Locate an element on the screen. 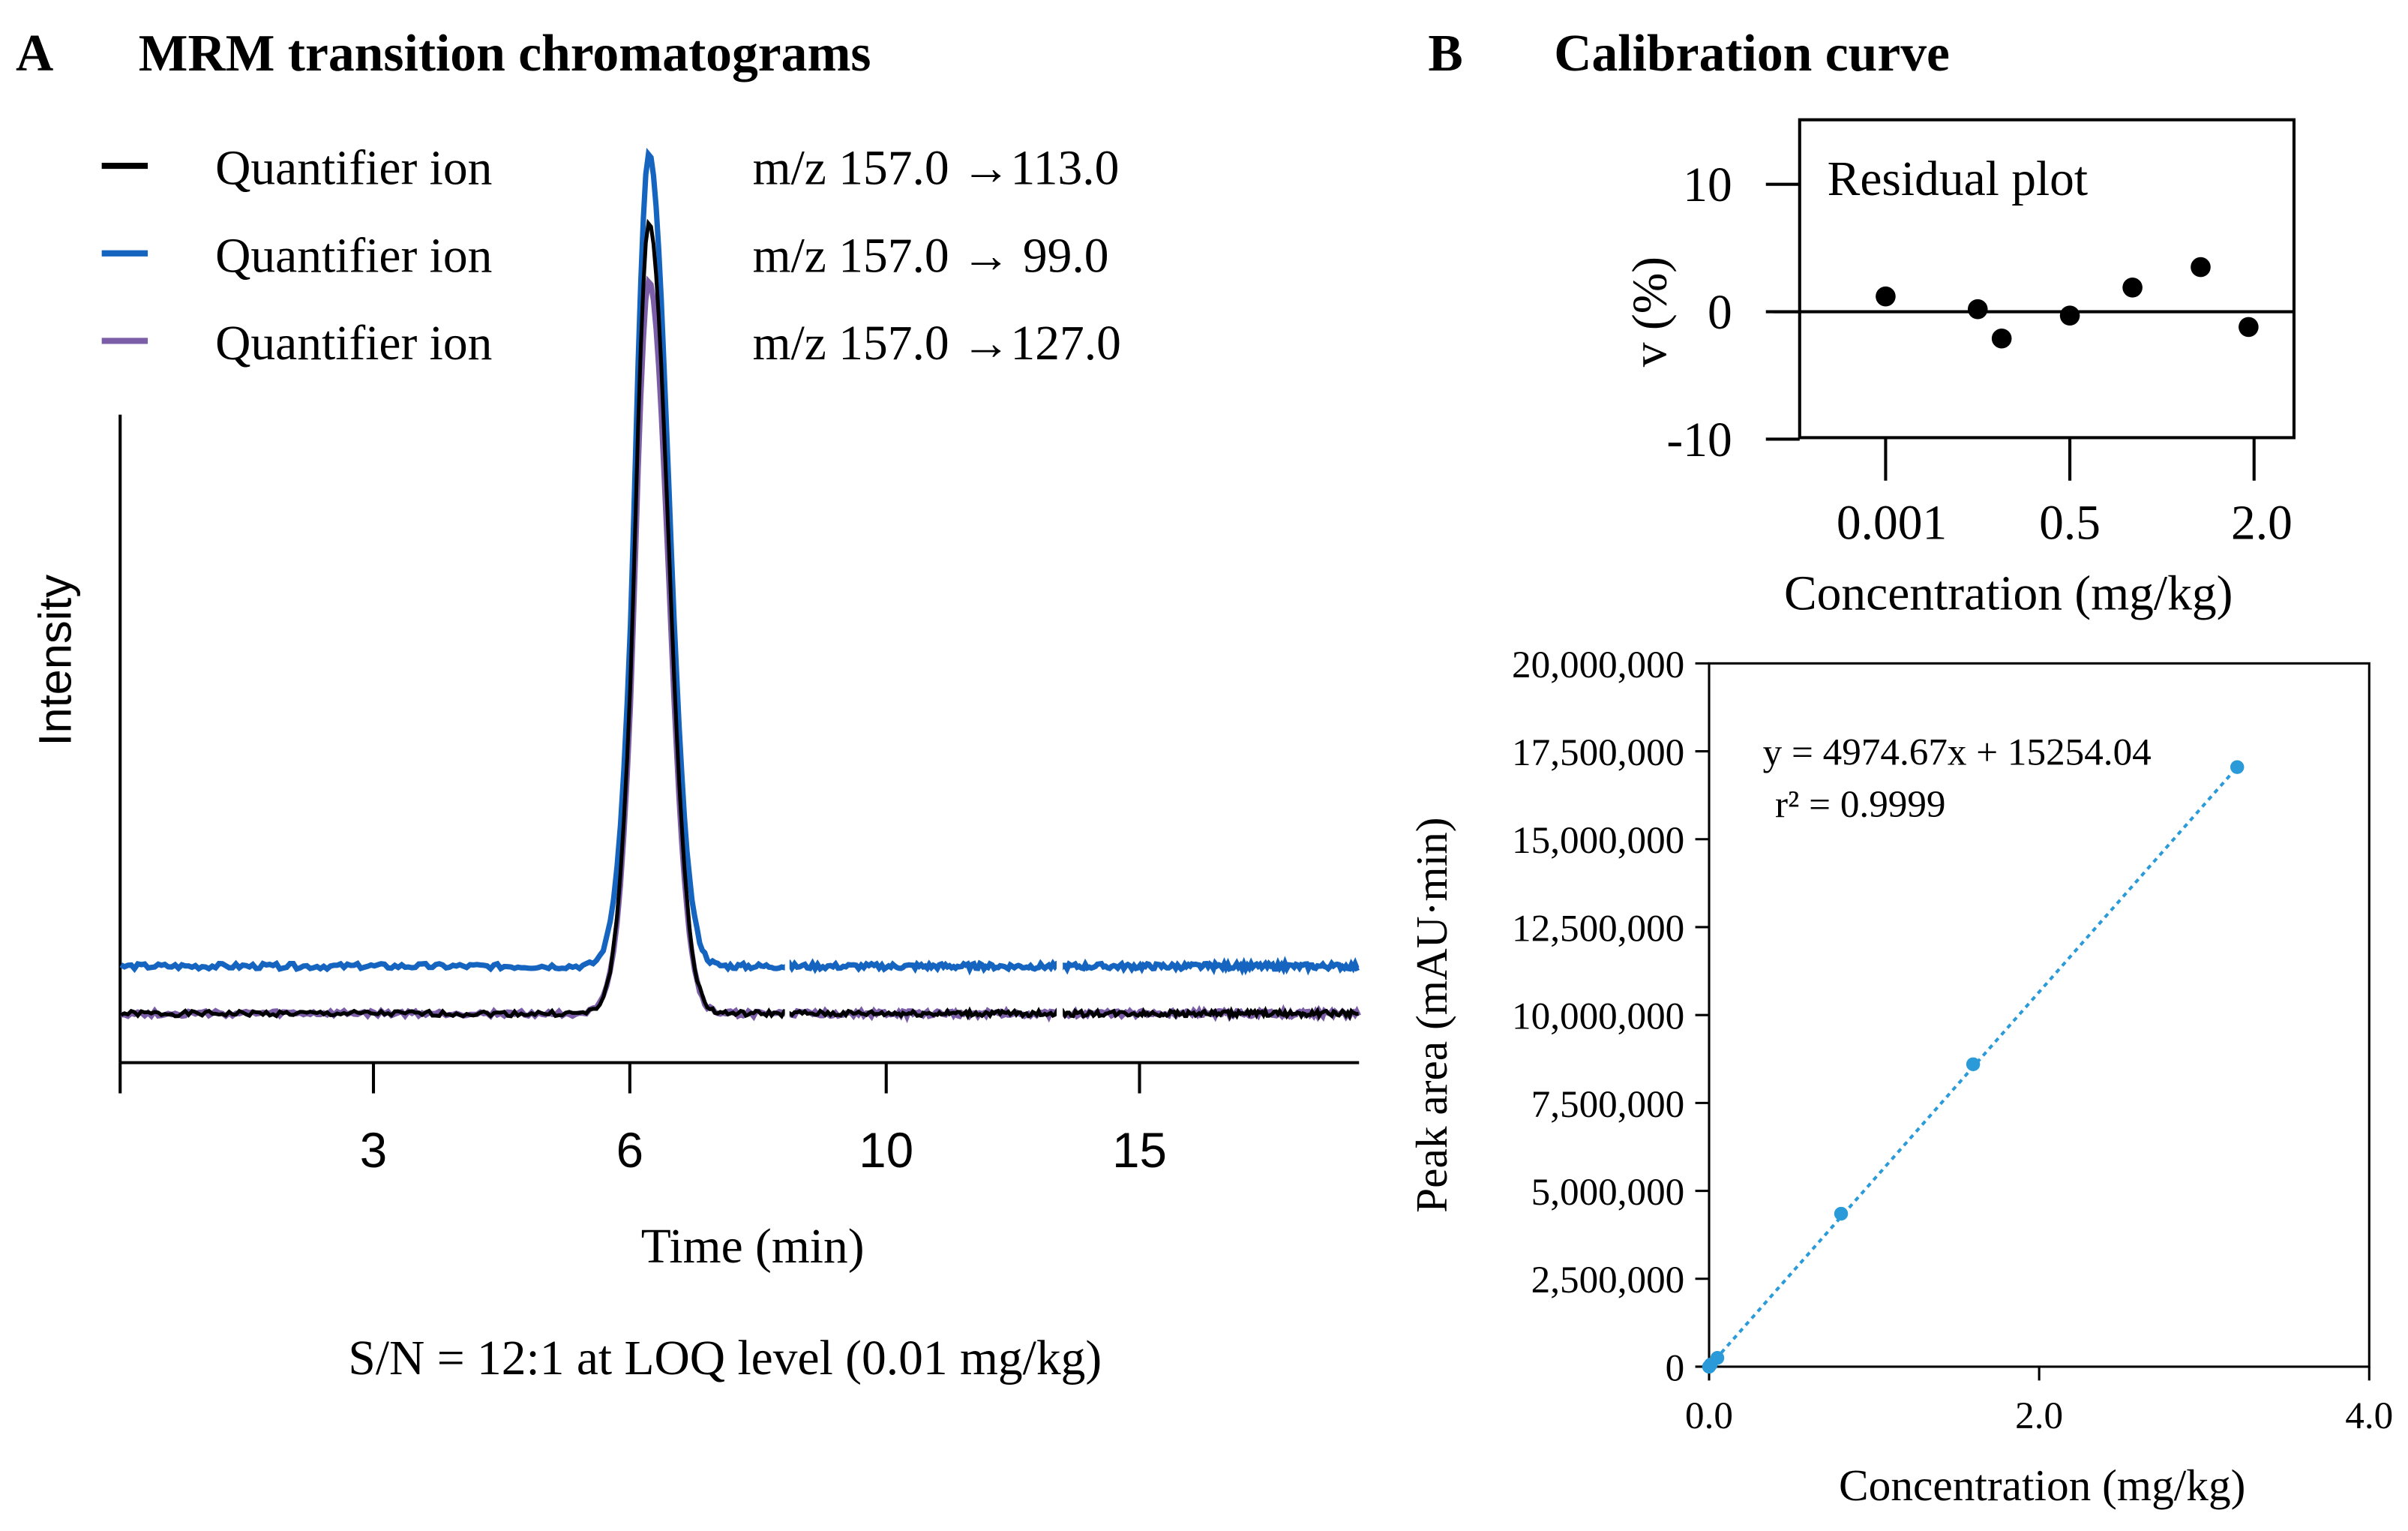 Image resolution: width=2408 pixels, height=1531 pixels. x-tick-label: 6 is located at coordinates (629, 1151).